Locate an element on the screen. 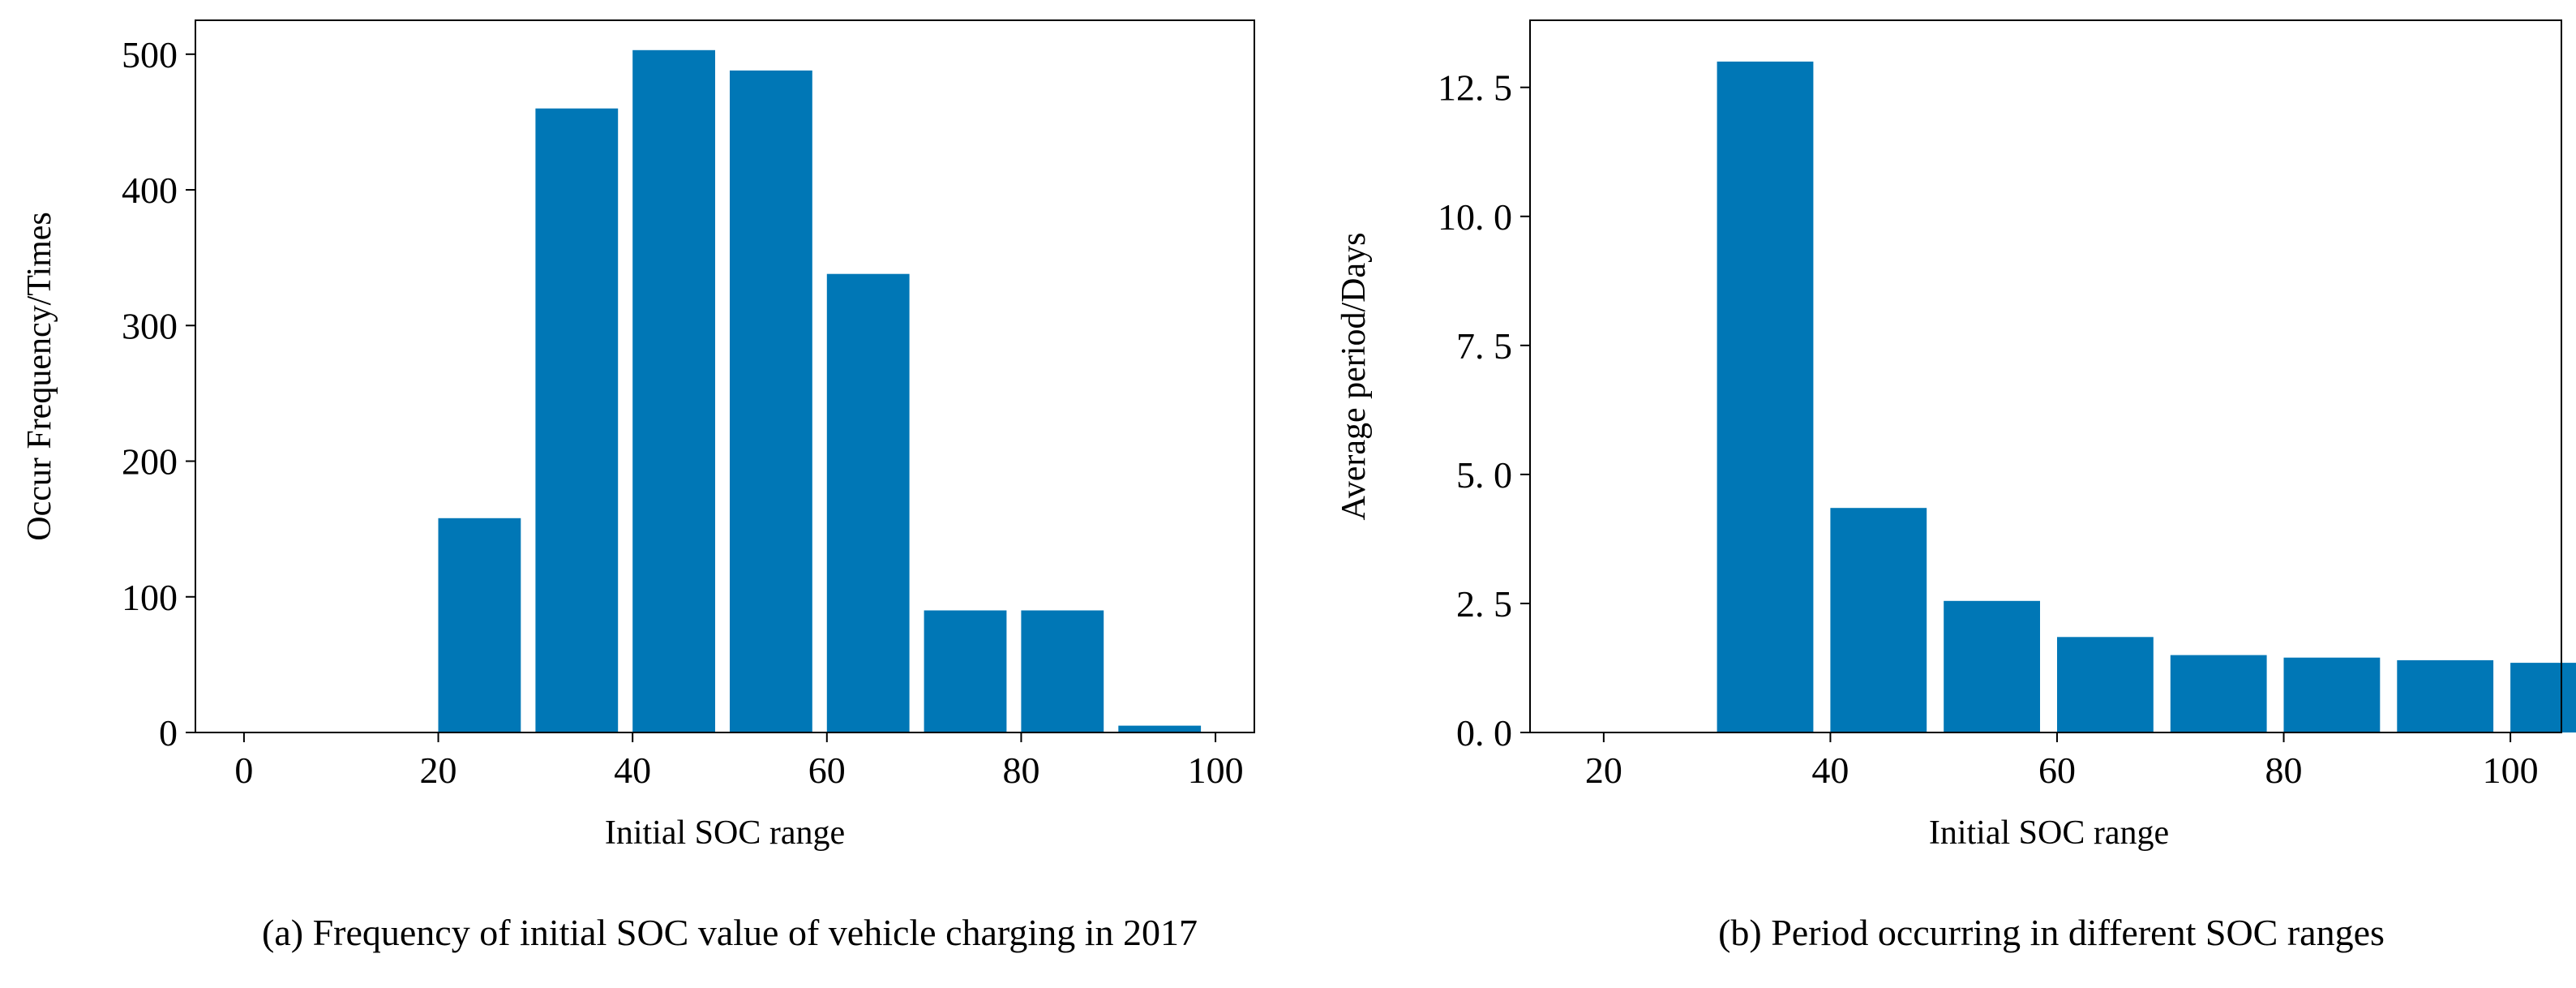 This screenshot has width=2576, height=988. y-tick-label-a-2: 200 is located at coordinates (150, 462).